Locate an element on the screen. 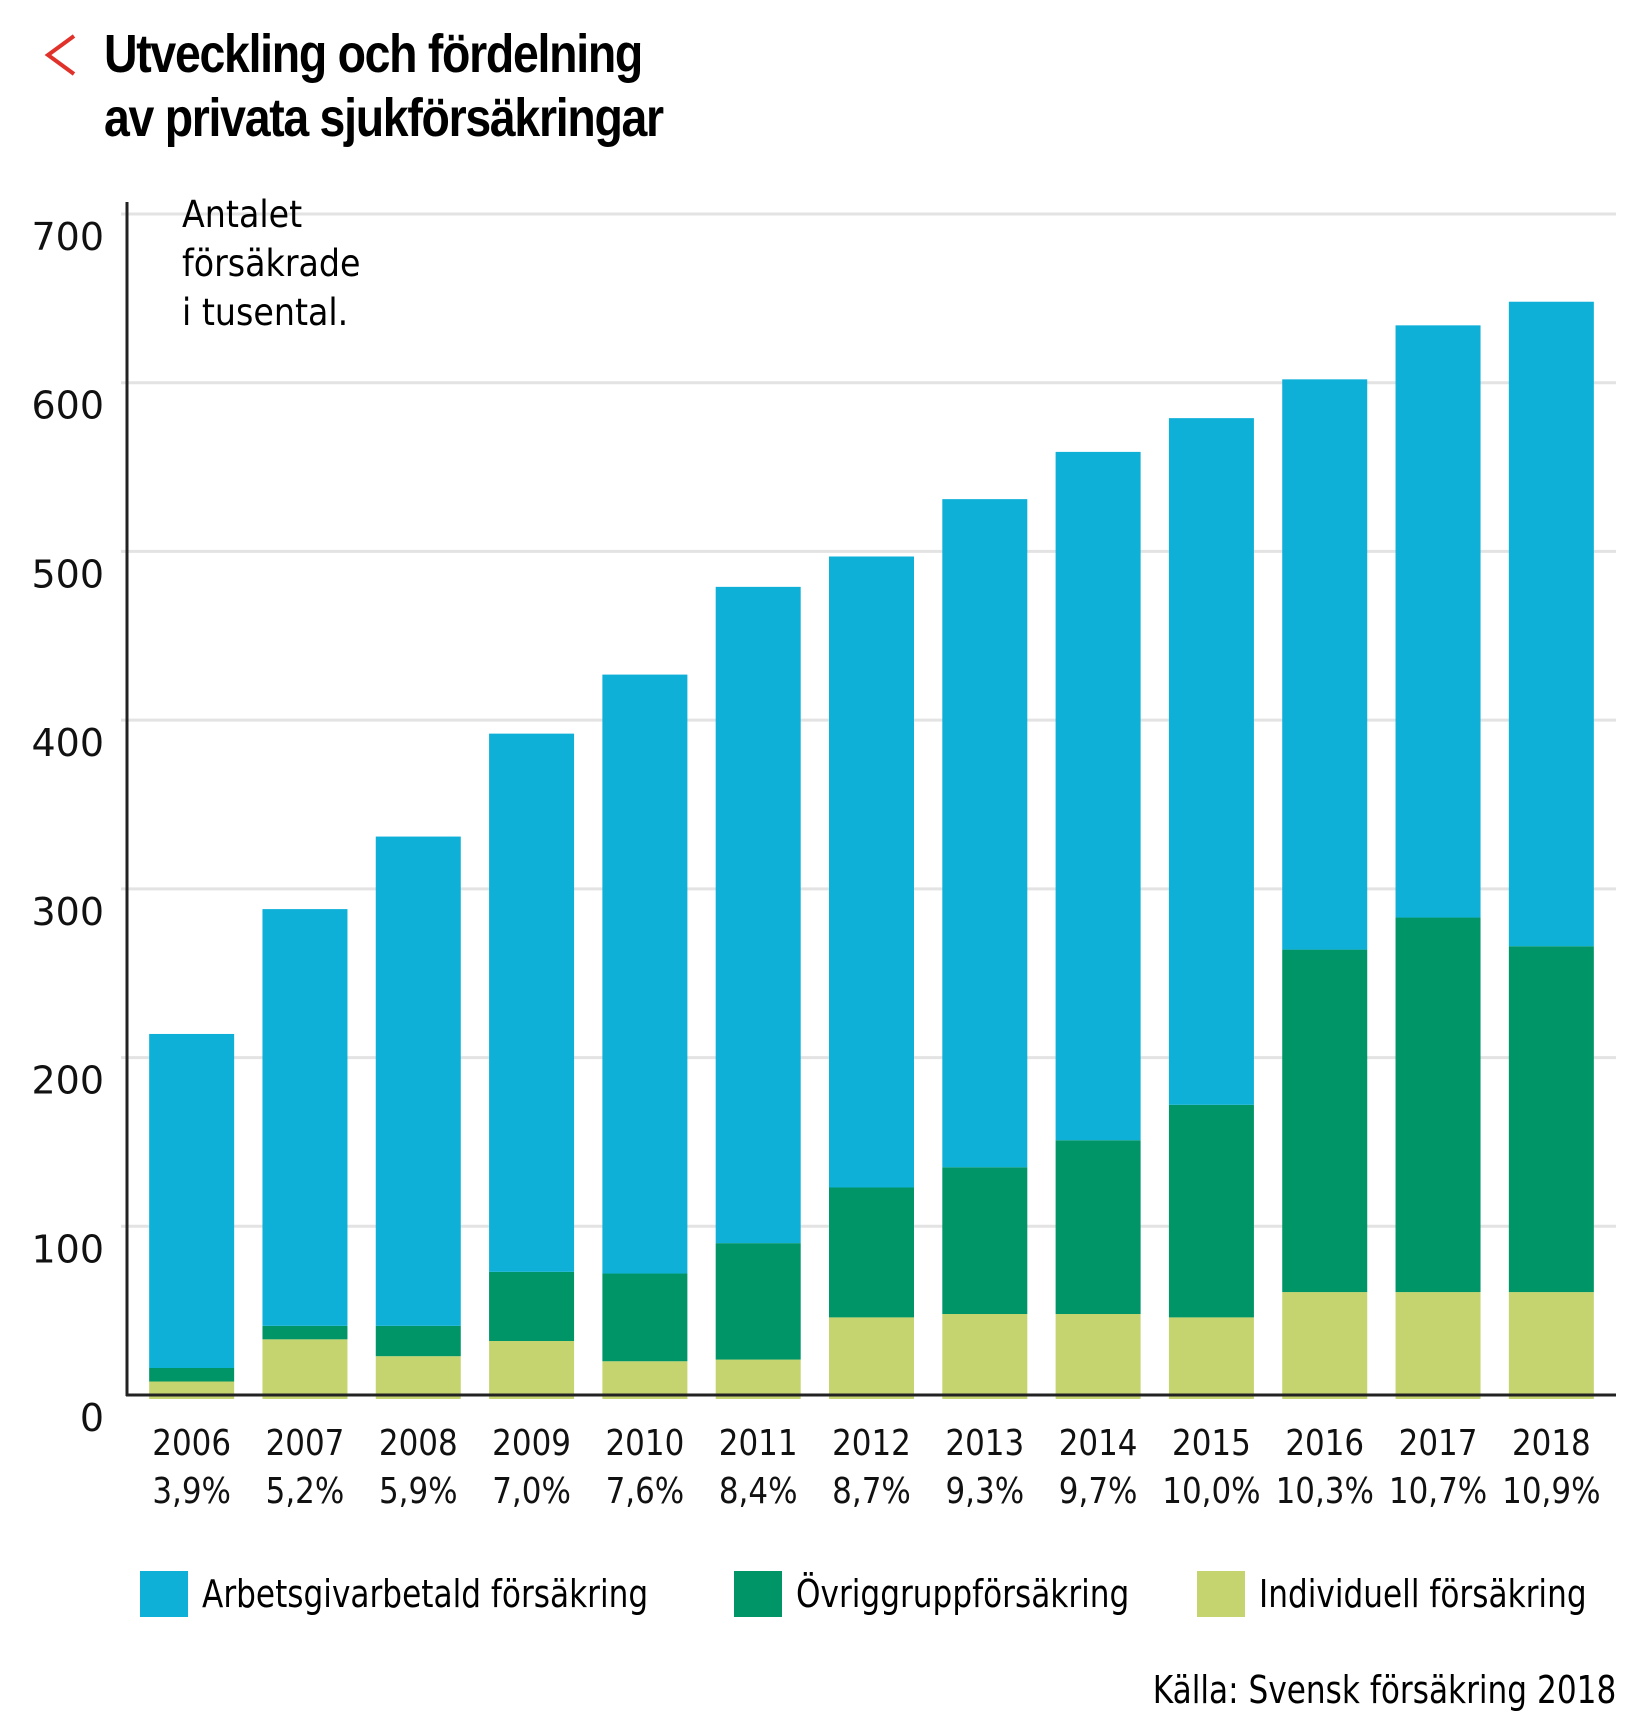  legend-label: Övriggruppförsäkring is located at coordinates (963, 1594).